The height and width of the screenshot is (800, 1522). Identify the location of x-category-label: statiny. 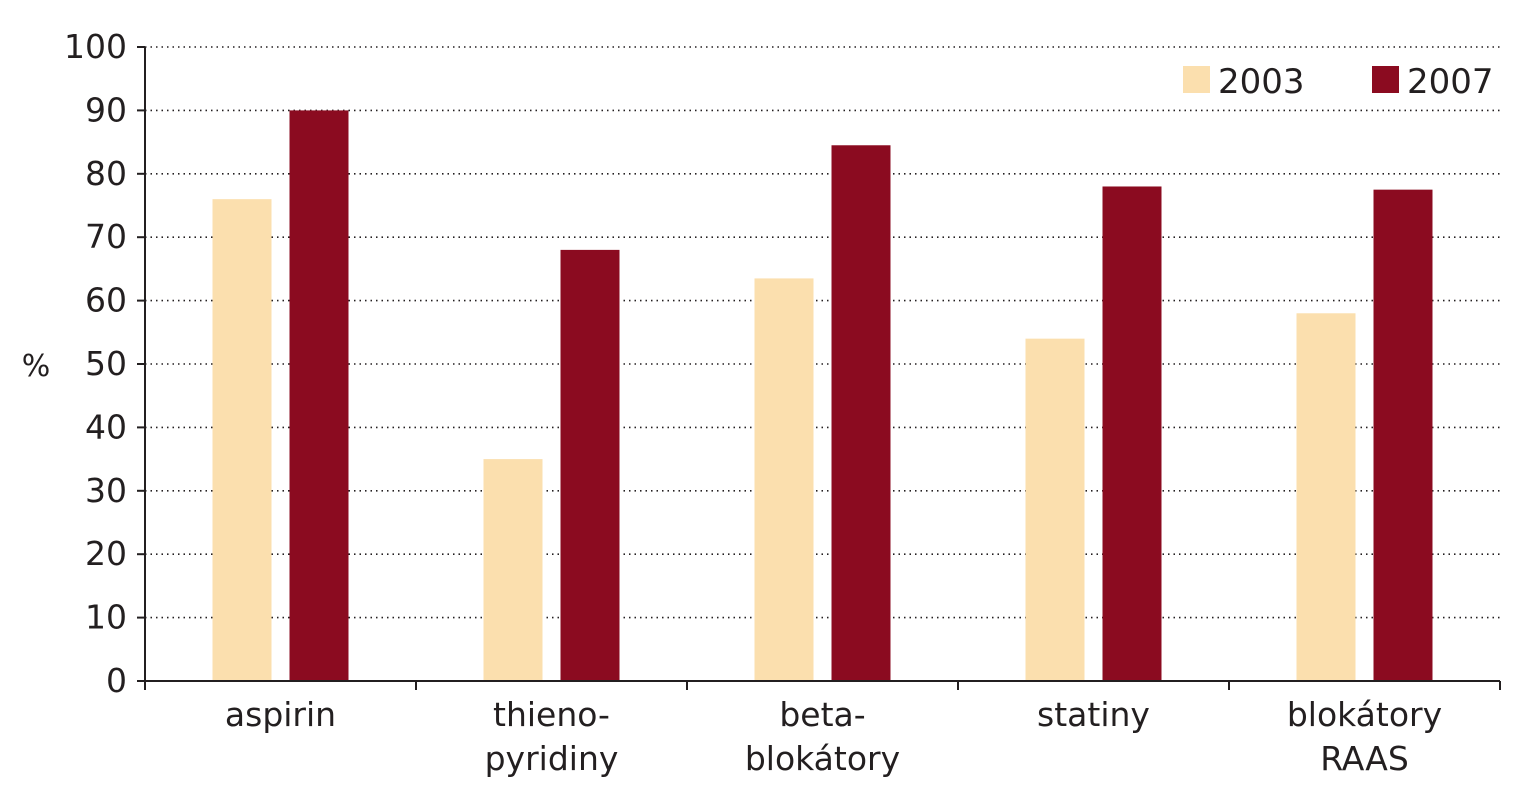
(1093, 714).